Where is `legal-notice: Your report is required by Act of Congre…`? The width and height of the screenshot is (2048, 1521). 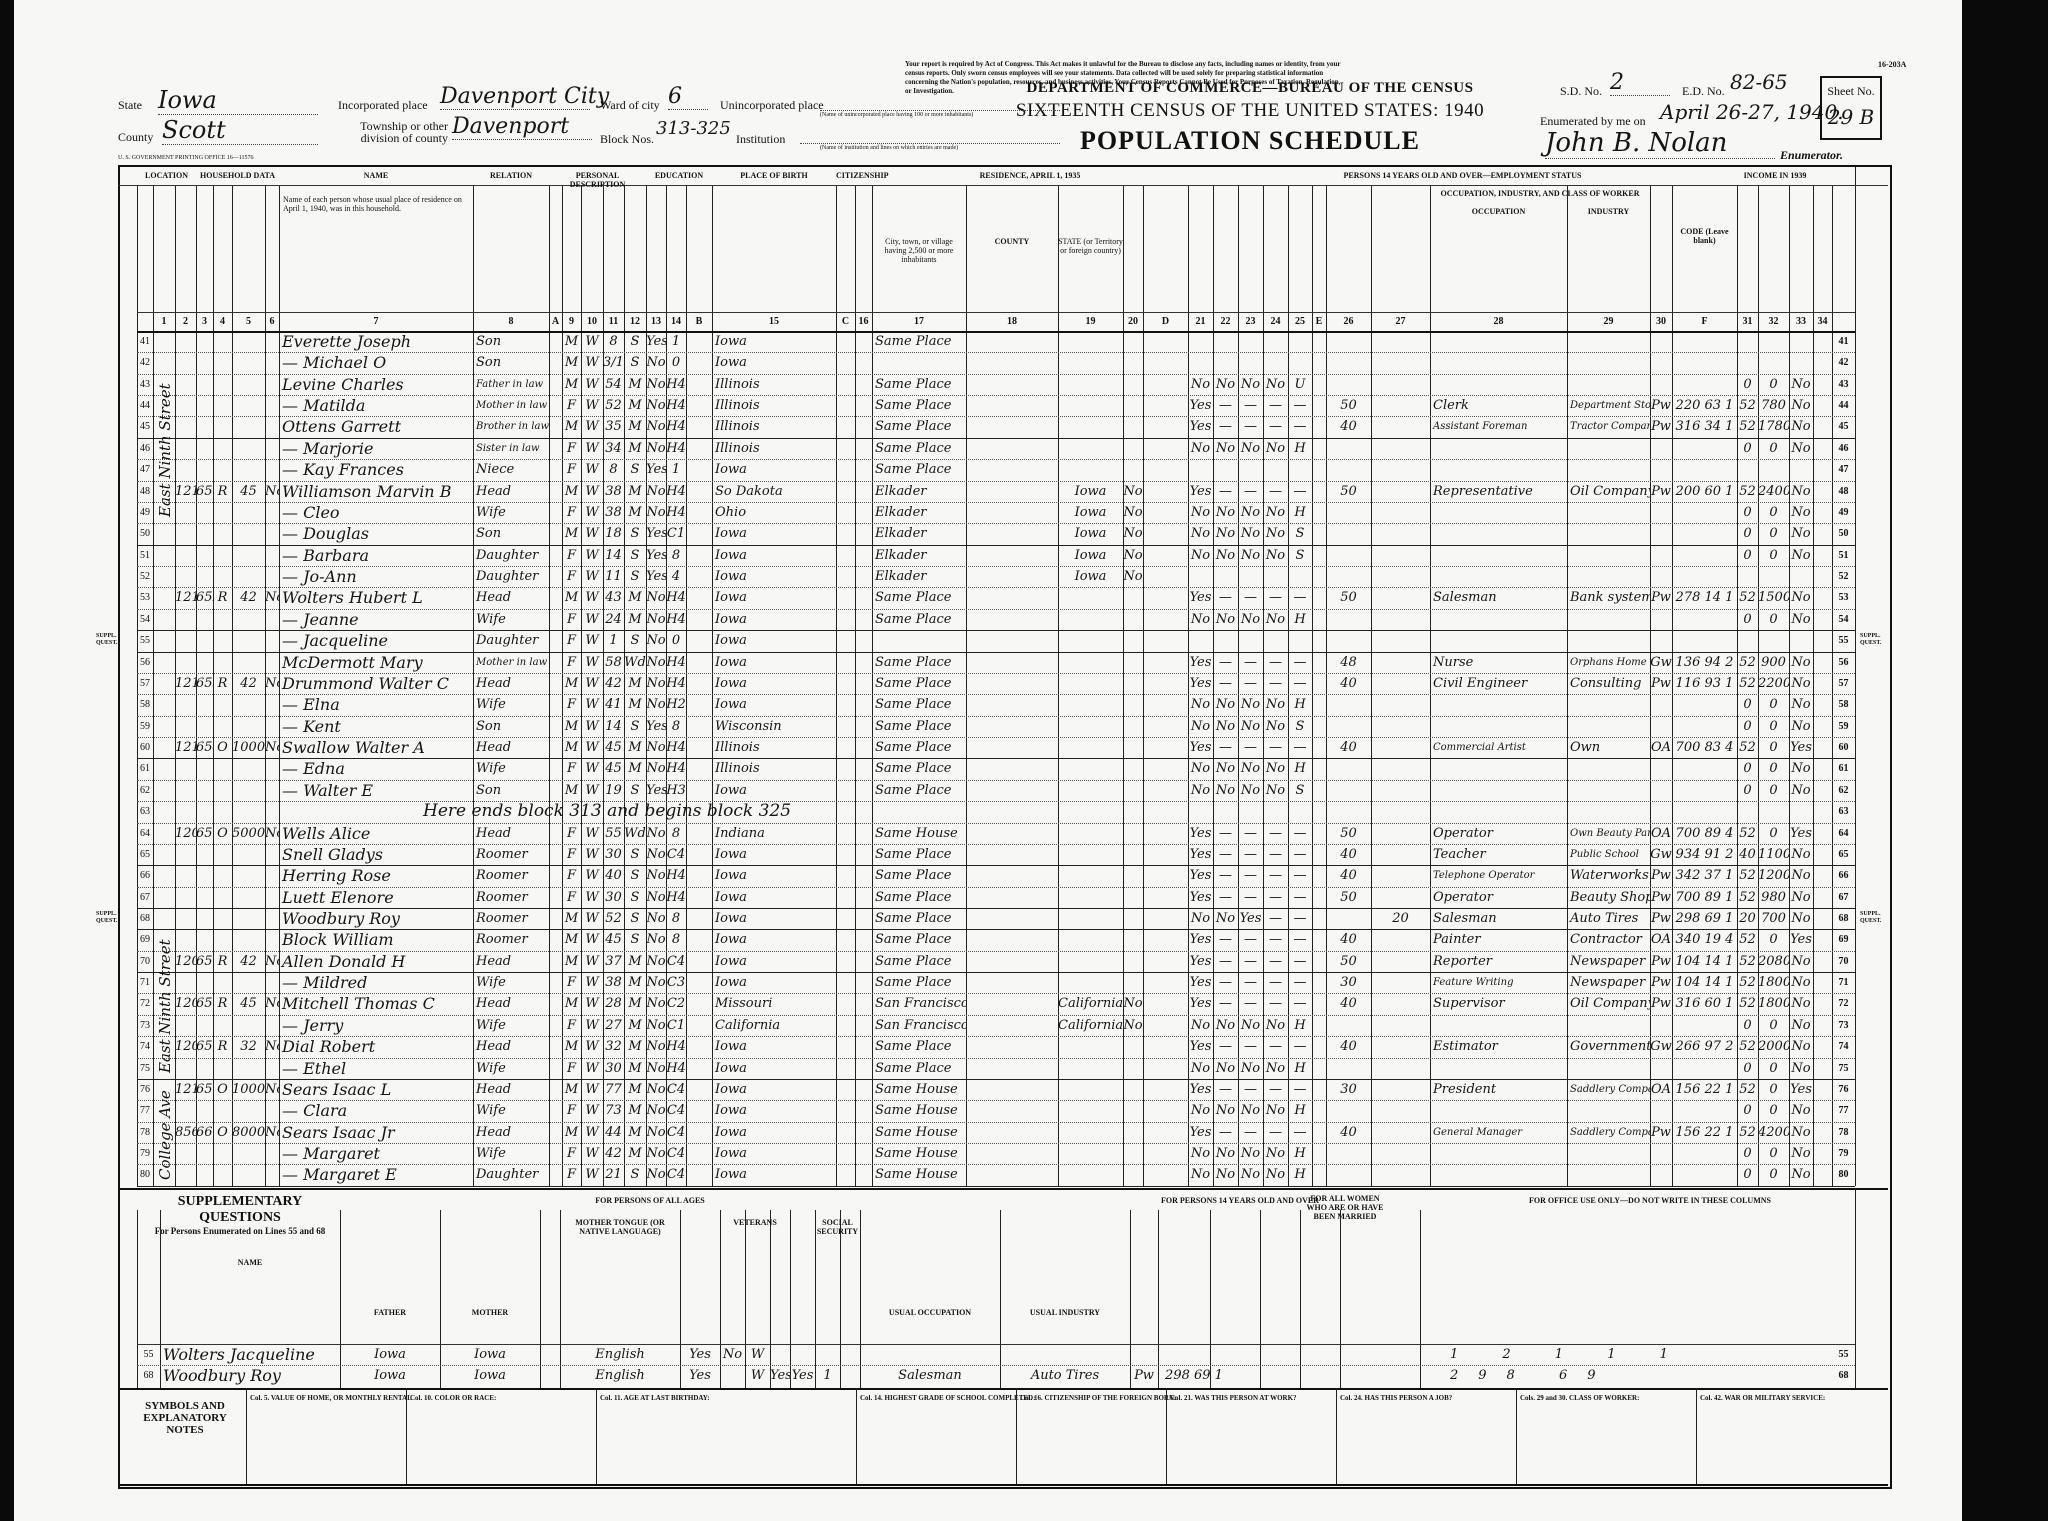
legal-notice: Your report is required by Act of Congre… is located at coordinates (1123, 77).